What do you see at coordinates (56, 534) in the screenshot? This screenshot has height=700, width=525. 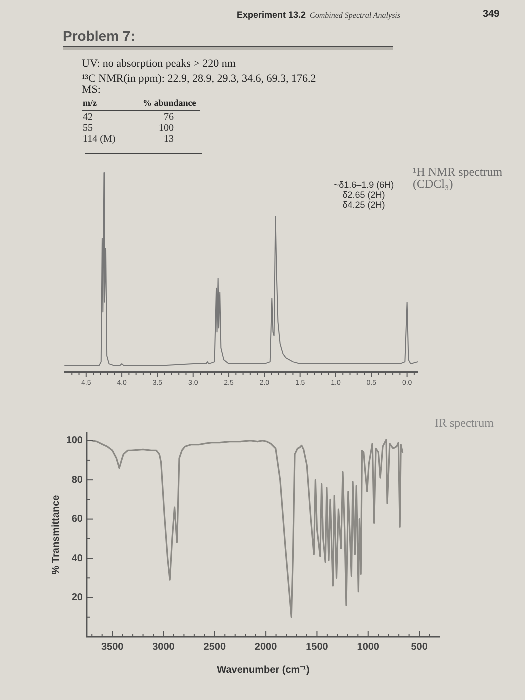 I see `y-axis-title: % Transmittance` at bounding box center [56, 534].